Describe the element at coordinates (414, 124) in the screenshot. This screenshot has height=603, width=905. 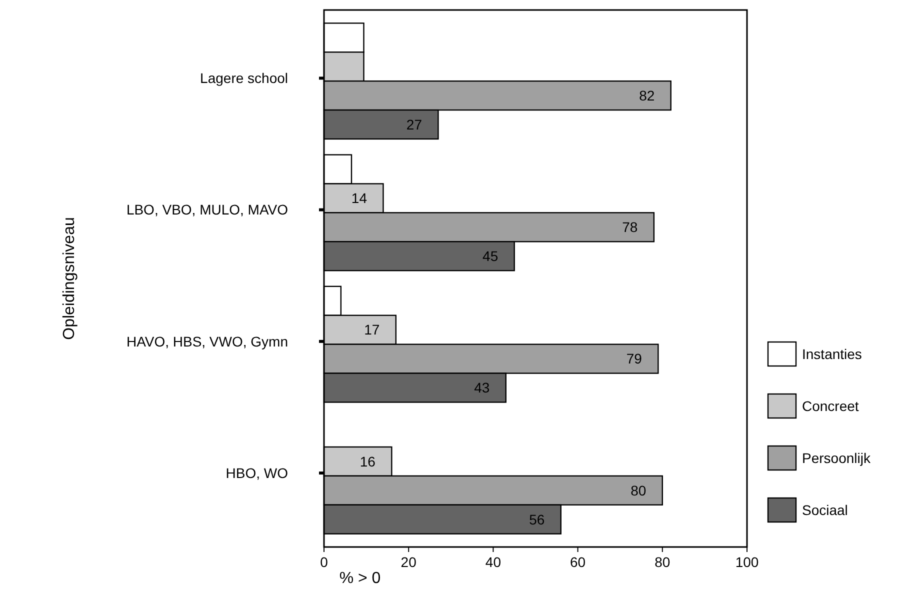
I see `data-label: 27` at that location.